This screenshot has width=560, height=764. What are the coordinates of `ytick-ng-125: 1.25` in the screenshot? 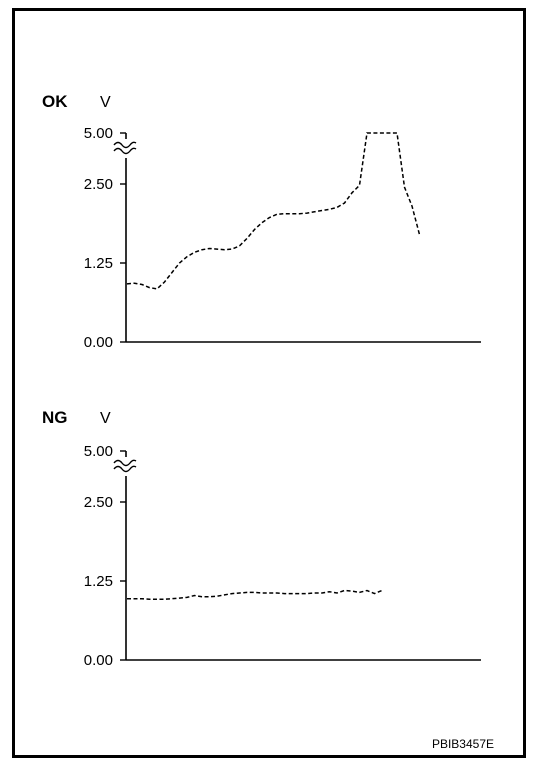 It's located at (98, 581).